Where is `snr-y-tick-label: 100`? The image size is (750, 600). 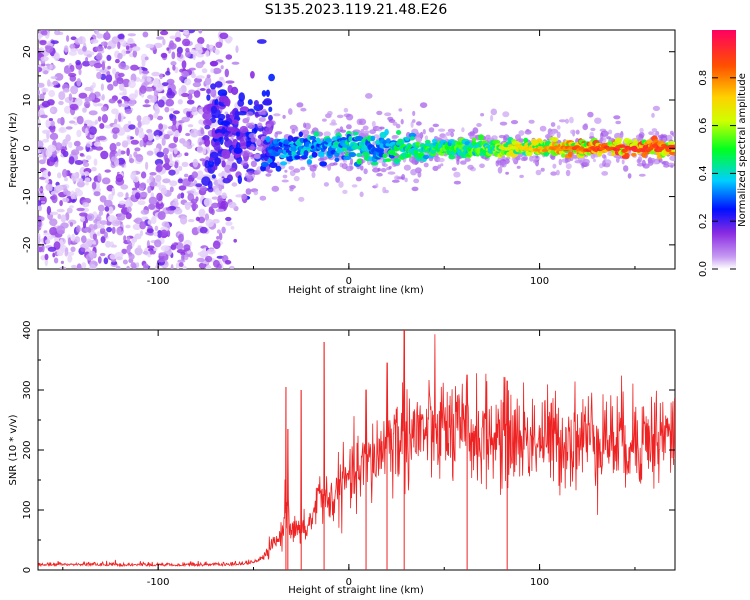
snr-y-tick-label: 100 is located at coordinates (27, 509).